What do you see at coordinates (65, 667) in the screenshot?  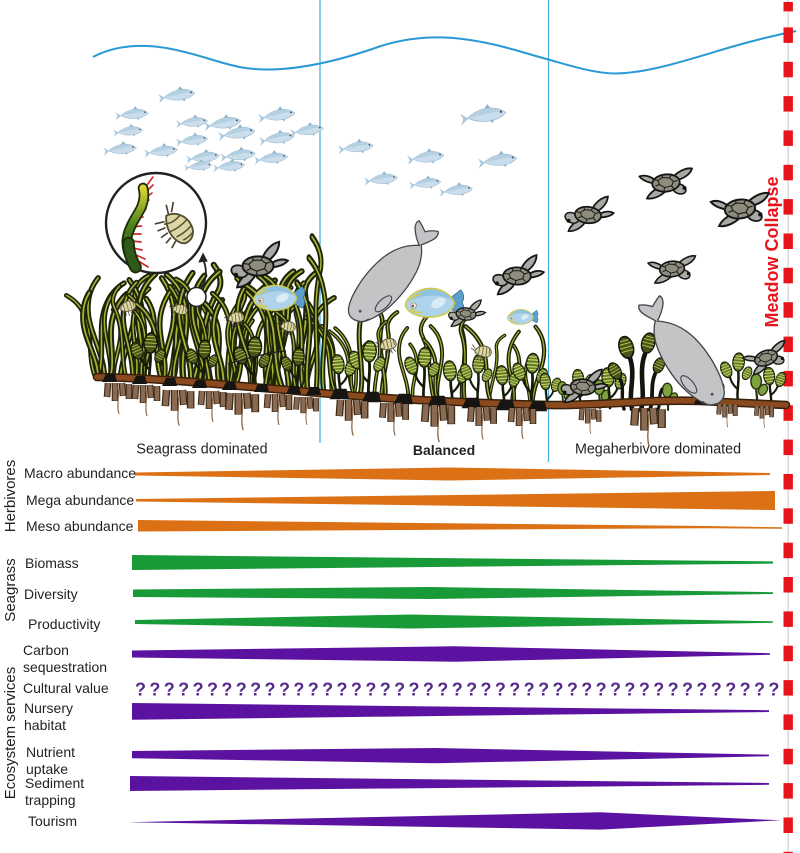 I see `svg-text: sequestration` at bounding box center [65, 667].